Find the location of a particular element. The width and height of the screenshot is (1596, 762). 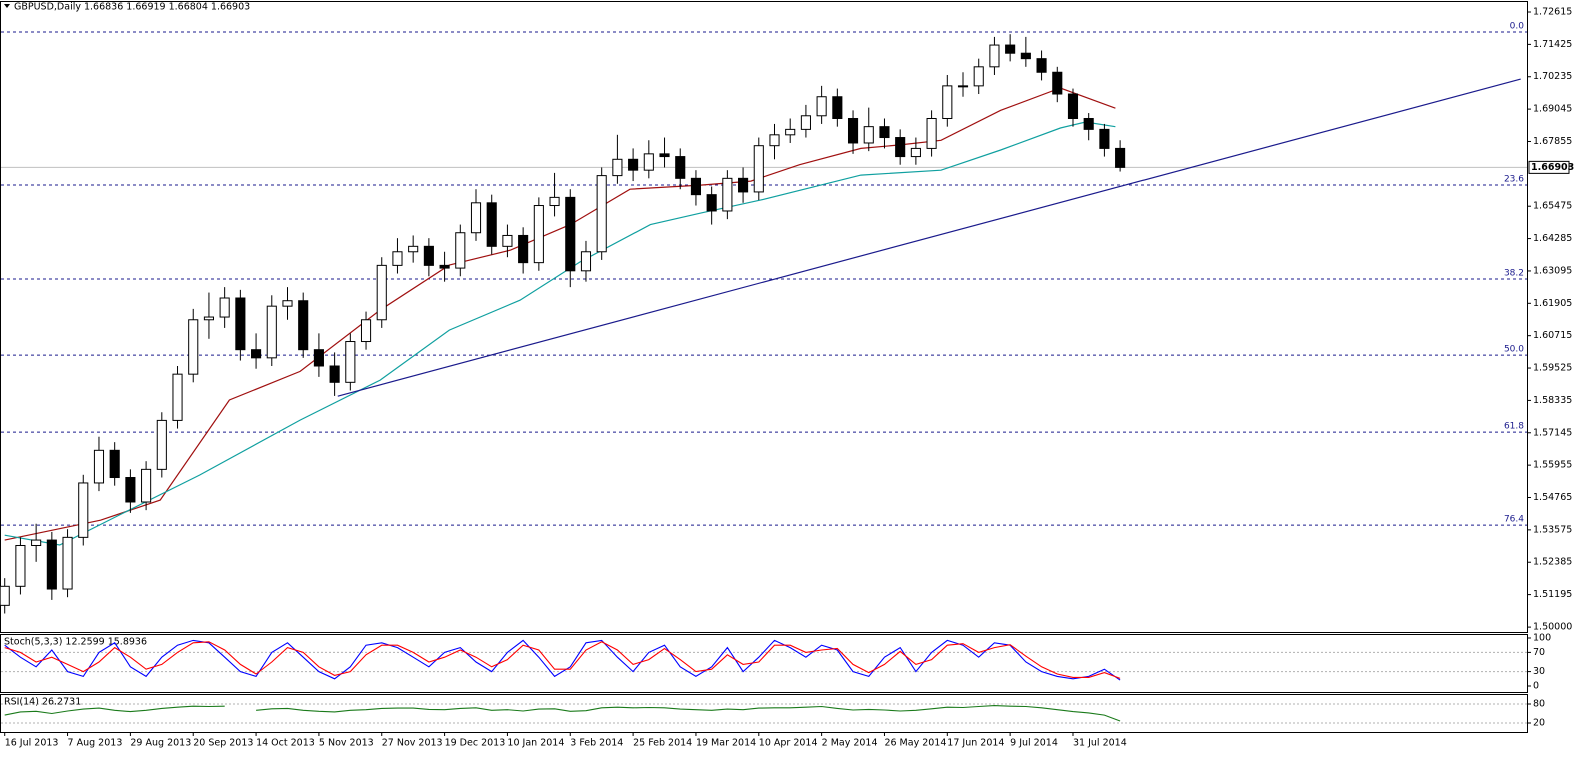

y-tick-label: 30 is located at coordinates (1539, 671).